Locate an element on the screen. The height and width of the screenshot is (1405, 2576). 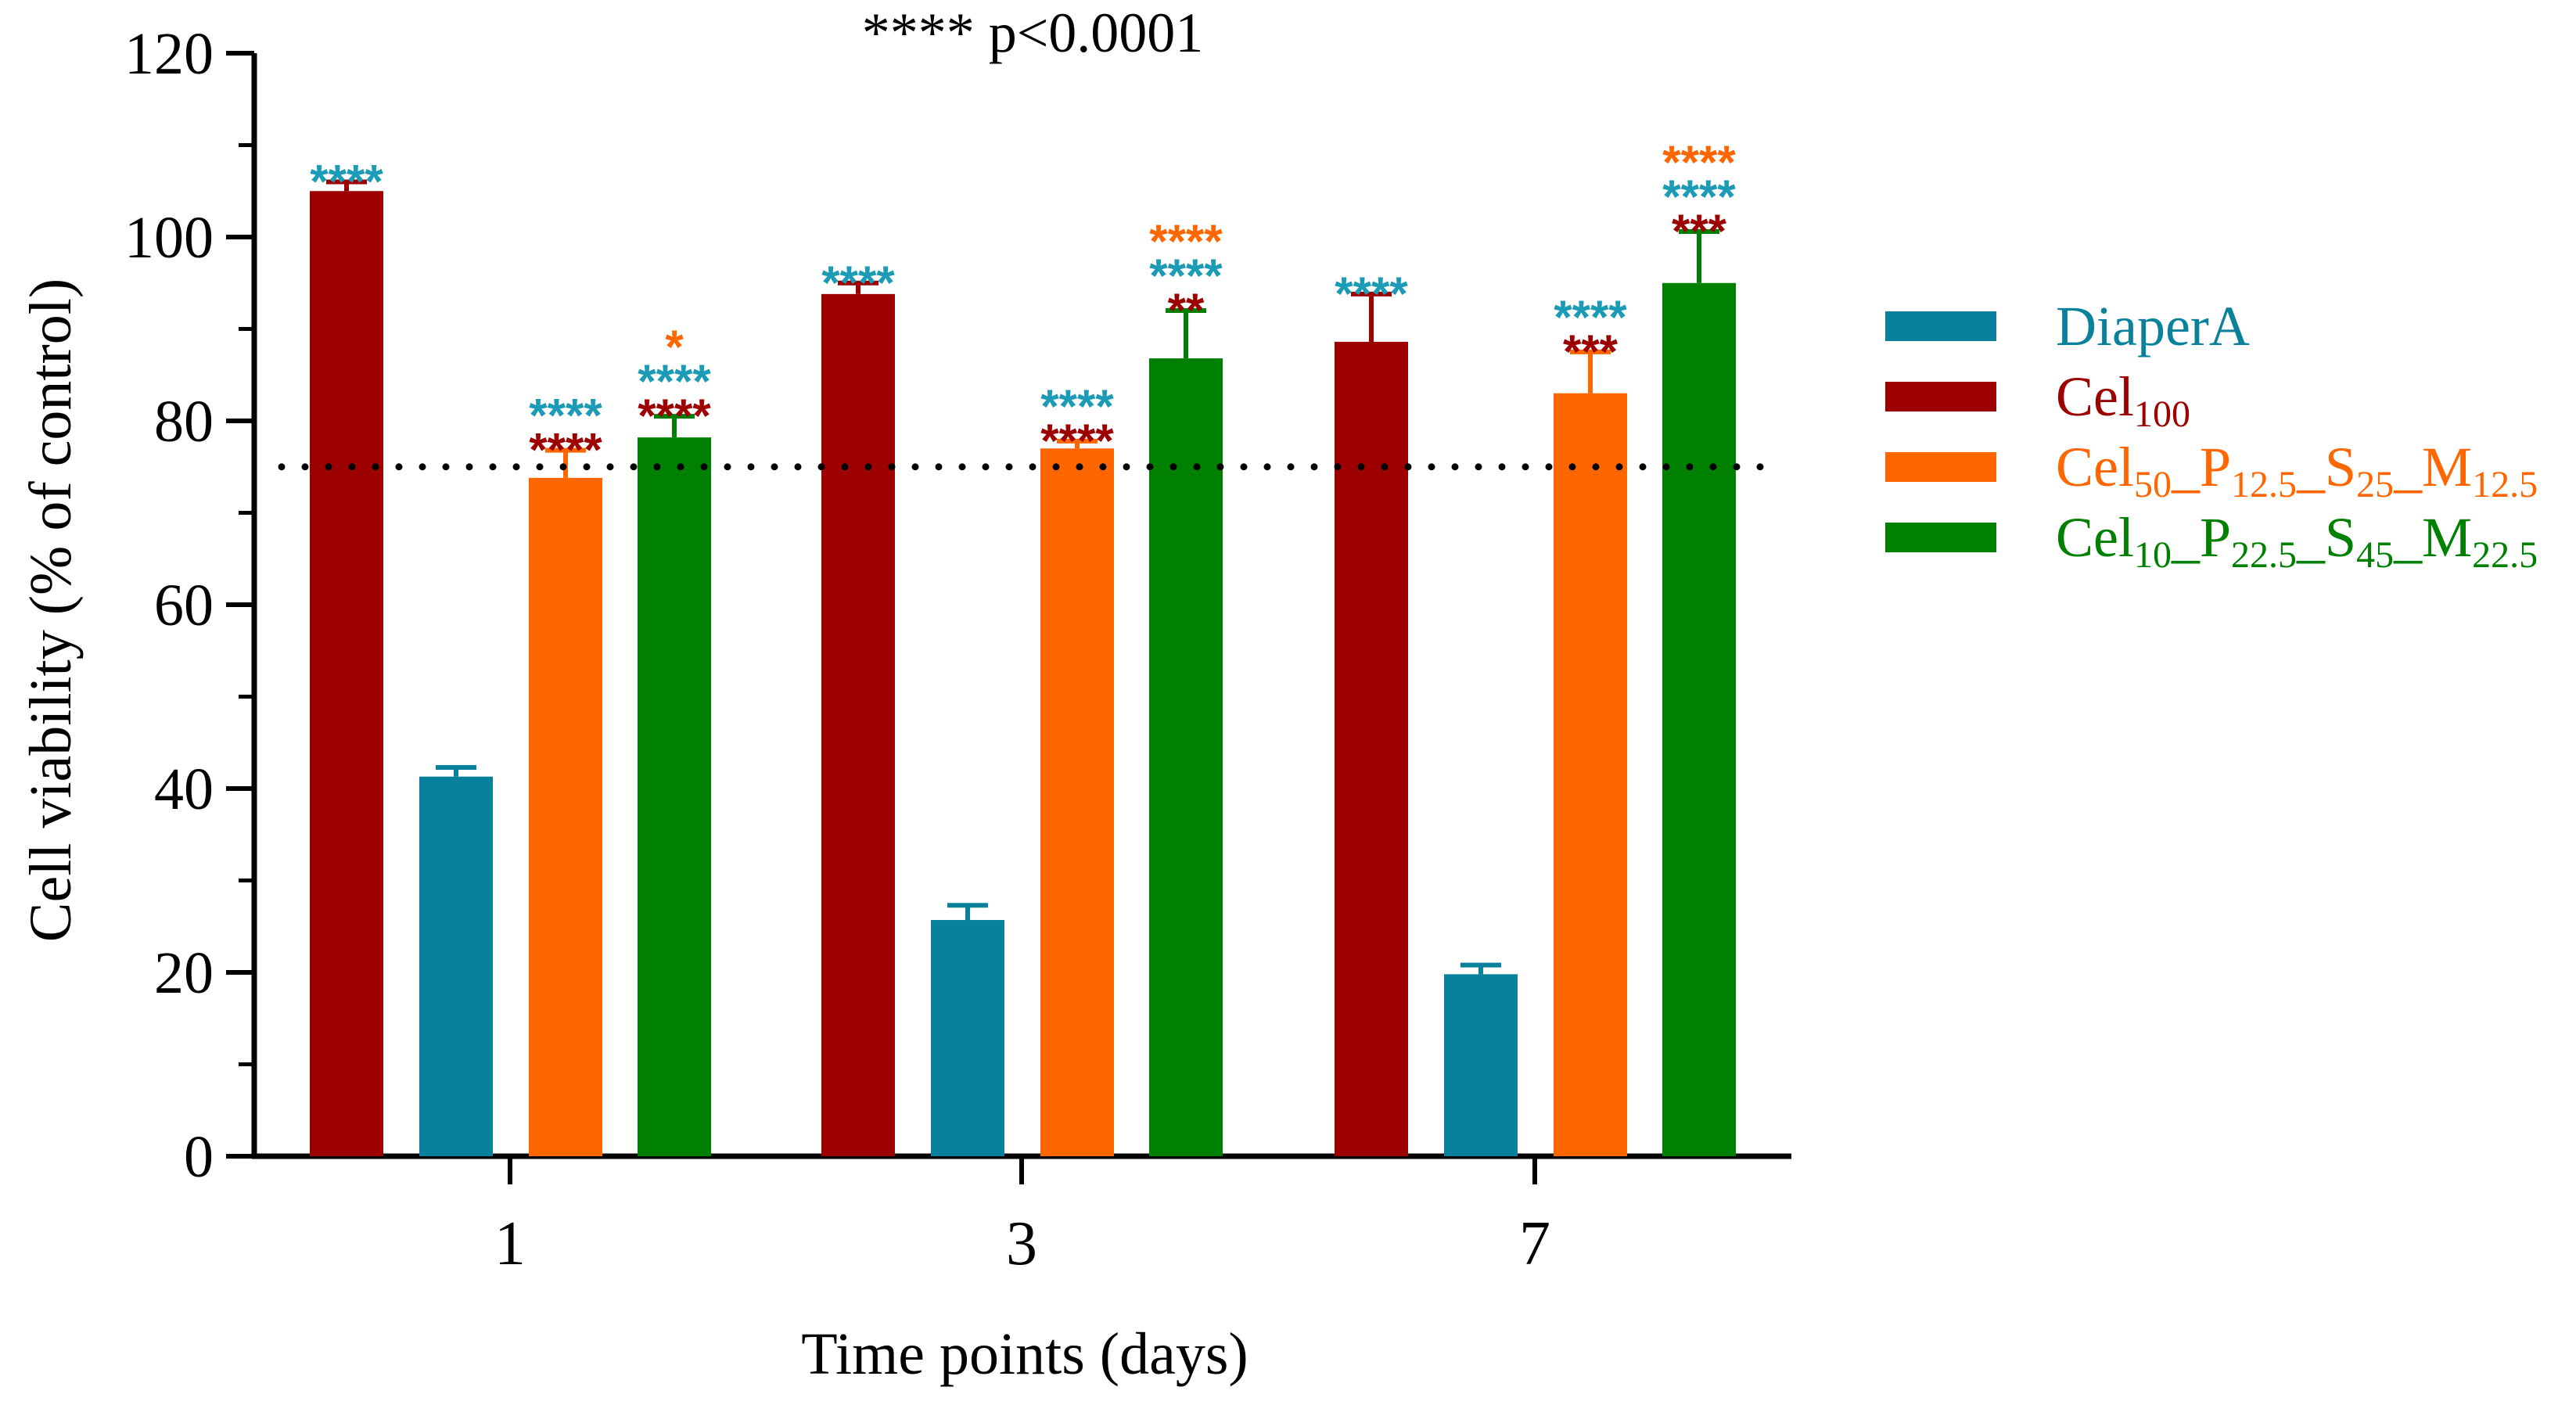
y-tick-label: 0 is located at coordinates (199, 1157).